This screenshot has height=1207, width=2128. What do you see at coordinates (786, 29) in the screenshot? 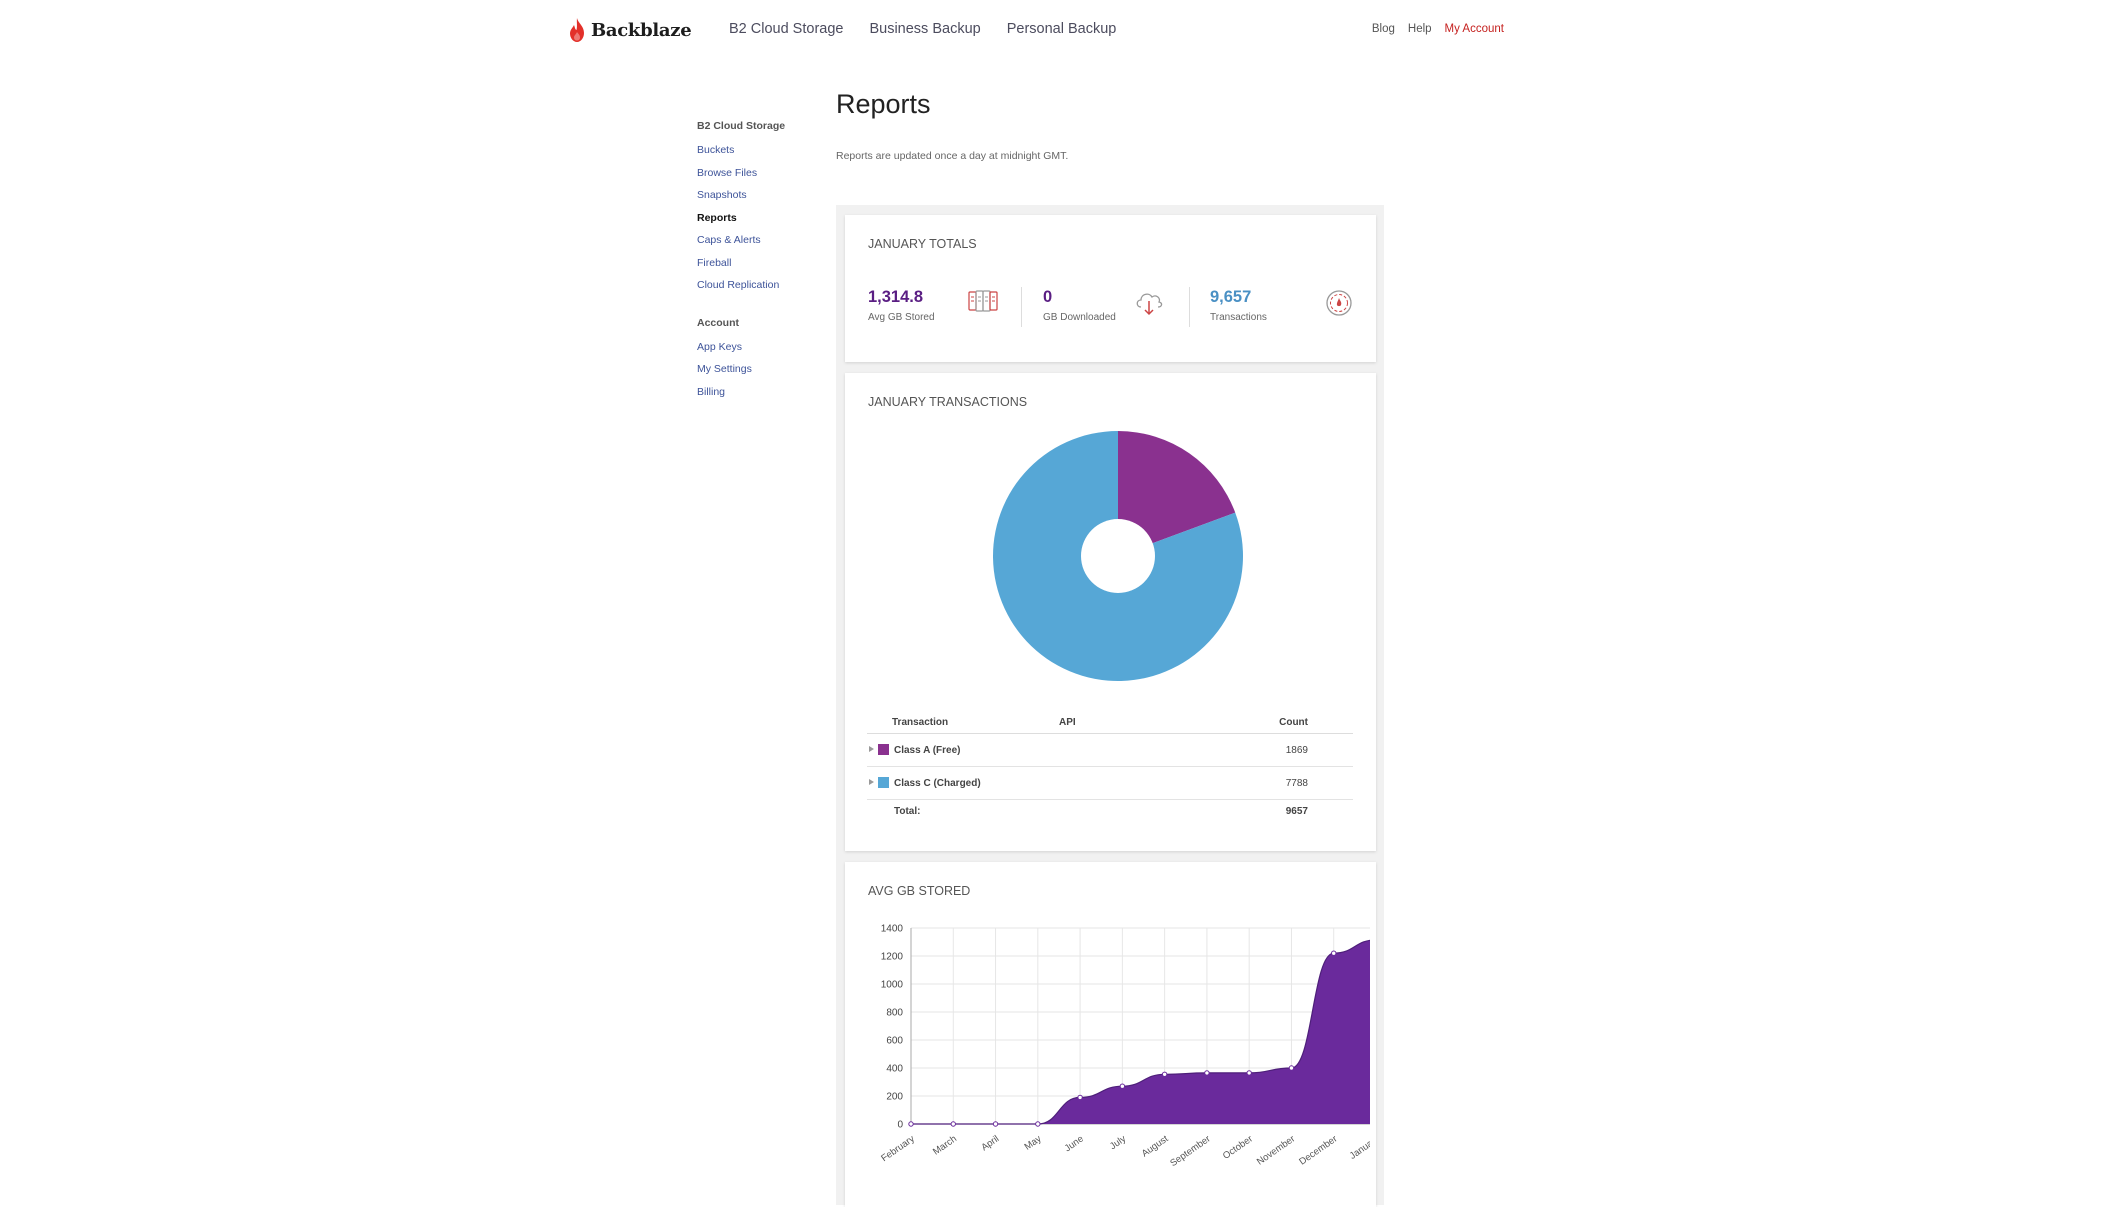
I see `nav-b2-cloud-storage: B2 Cloud Storage` at bounding box center [786, 29].